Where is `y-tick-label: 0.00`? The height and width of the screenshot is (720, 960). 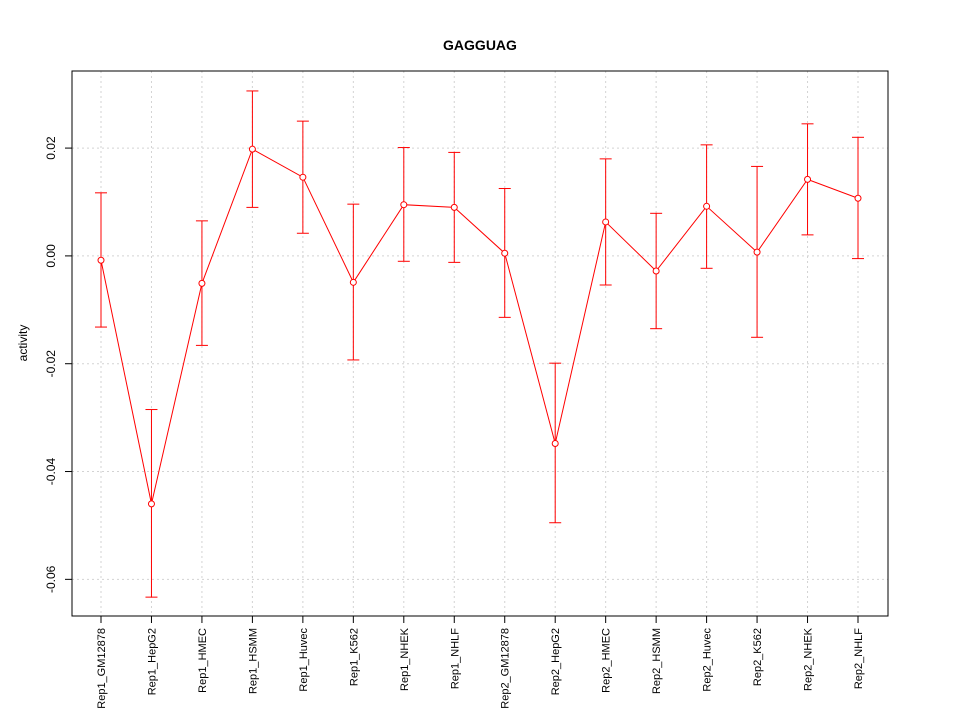 y-tick-label: 0.00 is located at coordinates (51, 256).